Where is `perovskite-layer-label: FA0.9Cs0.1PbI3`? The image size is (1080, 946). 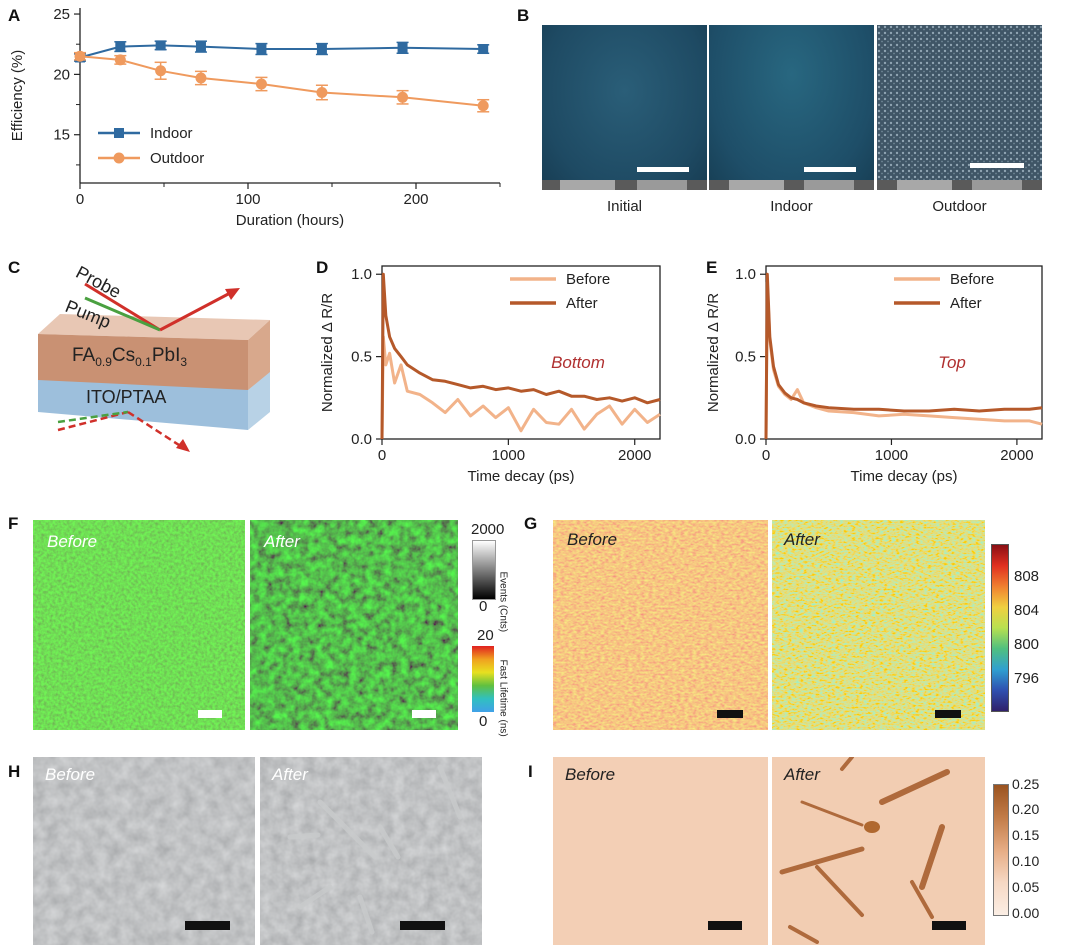
perovskite-layer-label: FA0.9Cs0.1PbI3 is located at coordinates (130, 357).